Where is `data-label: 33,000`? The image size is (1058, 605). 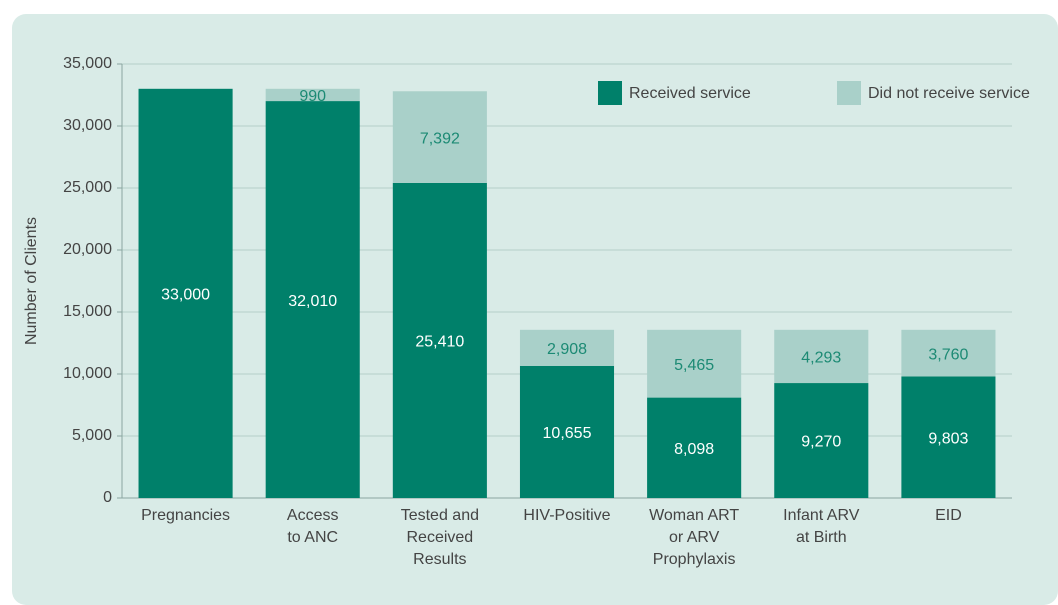
data-label: 33,000 is located at coordinates (185, 295).